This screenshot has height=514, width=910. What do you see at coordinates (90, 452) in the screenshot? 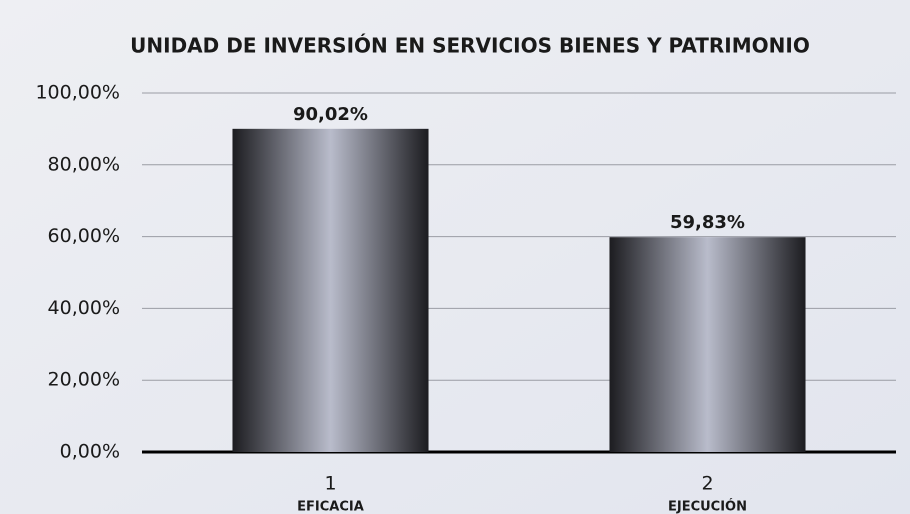
I see `y-tick-label: 0,00%` at bounding box center [90, 452].